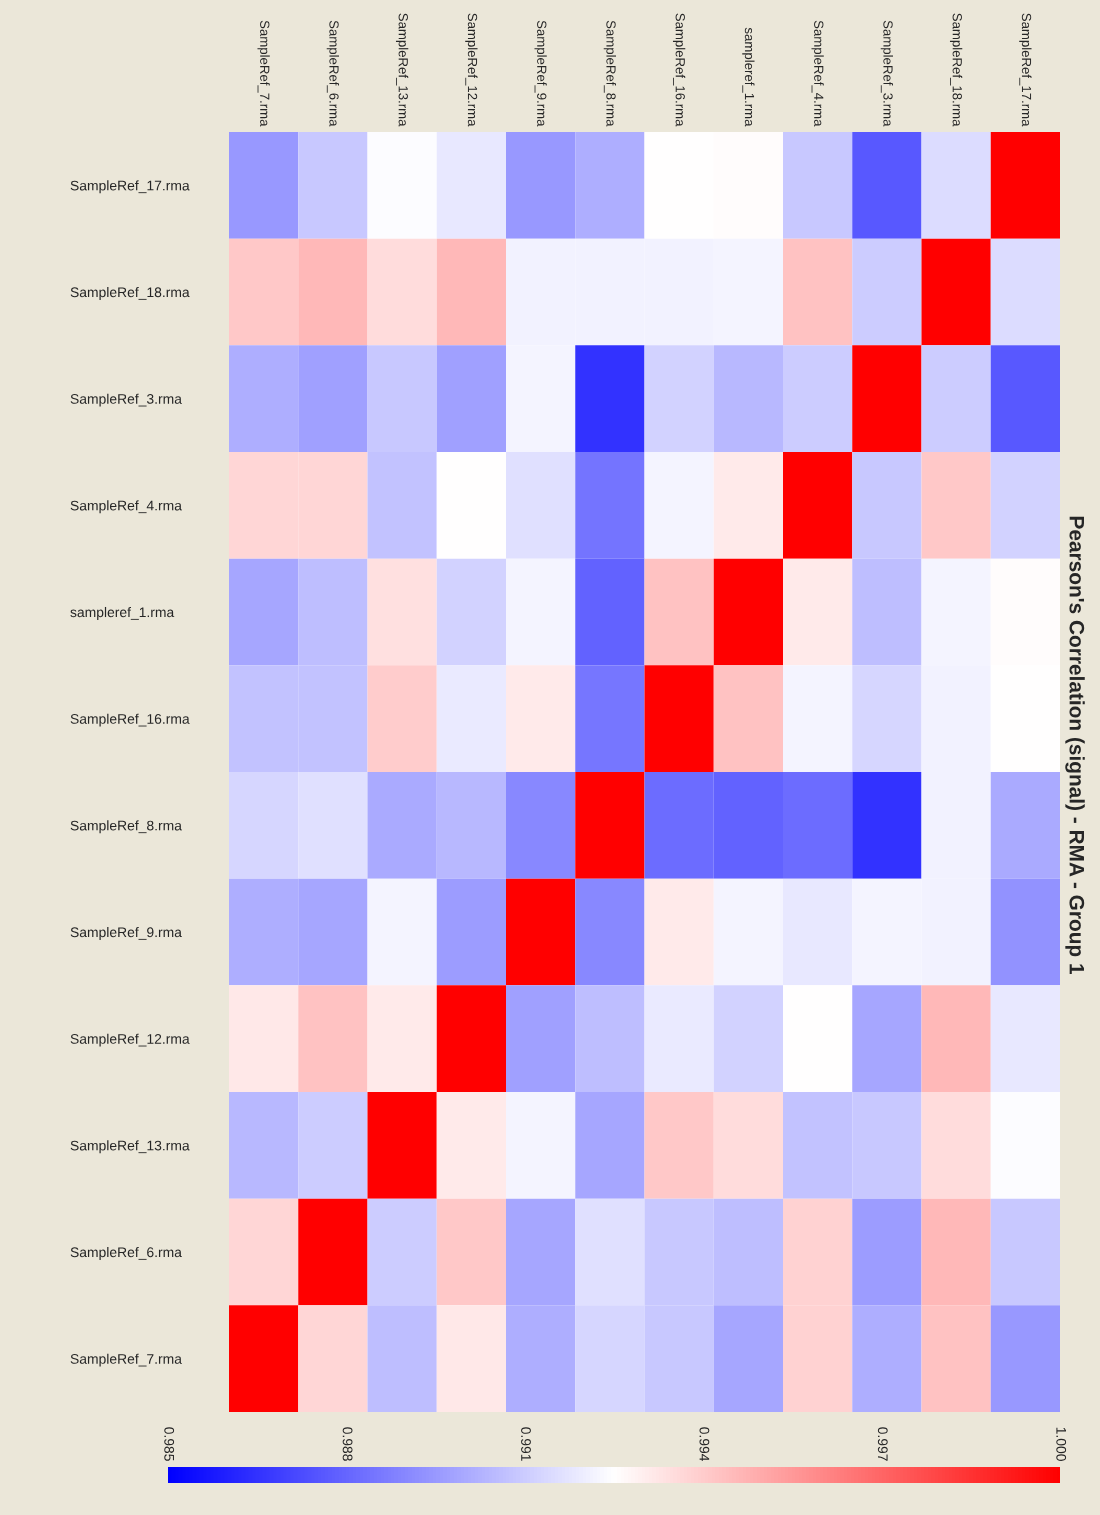 This screenshot has height=1515, width=1100. What do you see at coordinates (126, 1253) in the screenshot?
I see `y-tick-label: SampleRef_6.rma` at bounding box center [126, 1253].